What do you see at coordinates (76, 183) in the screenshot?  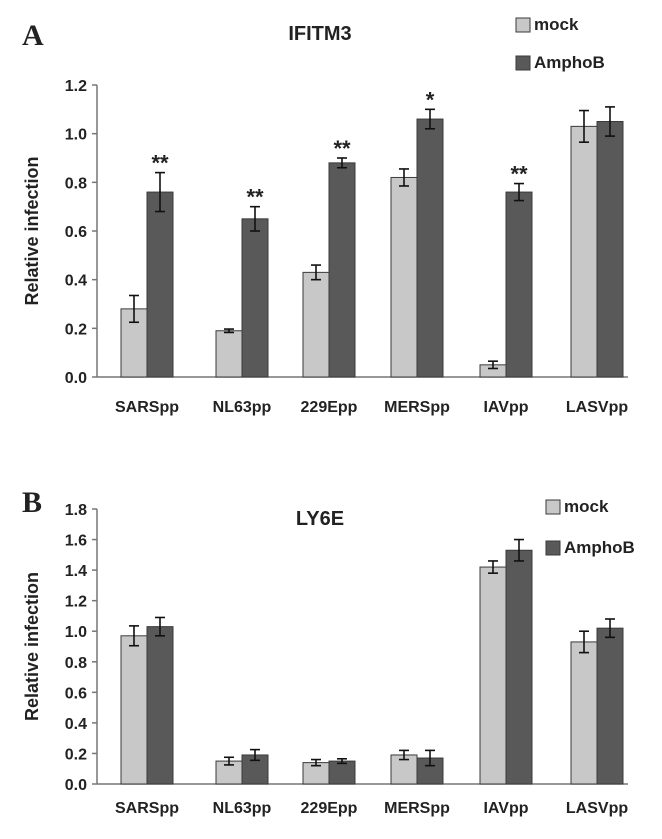 I see `panel-a-y-tick-label: 0.8` at bounding box center [76, 183].